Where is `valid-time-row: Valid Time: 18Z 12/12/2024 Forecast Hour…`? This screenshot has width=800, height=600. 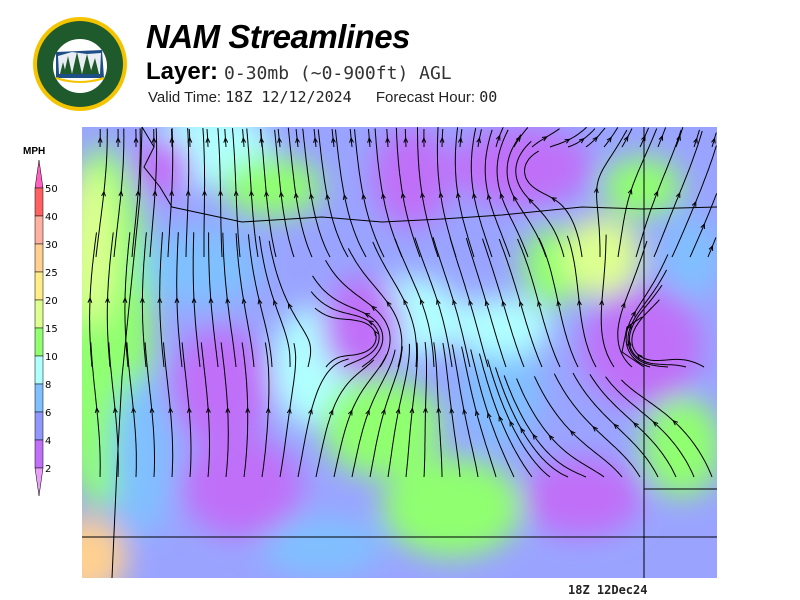
valid-time-row: Valid Time: 18Z 12/12/2024 Forecast Hour… is located at coordinates (322, 97).